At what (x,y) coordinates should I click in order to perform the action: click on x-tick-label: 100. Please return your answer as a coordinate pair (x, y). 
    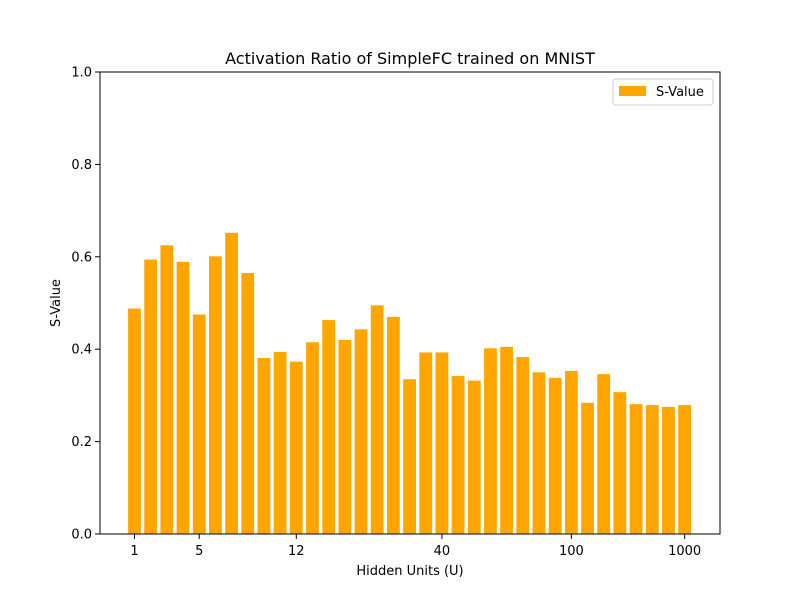
    Looking at the image, I should click on (571, 551).